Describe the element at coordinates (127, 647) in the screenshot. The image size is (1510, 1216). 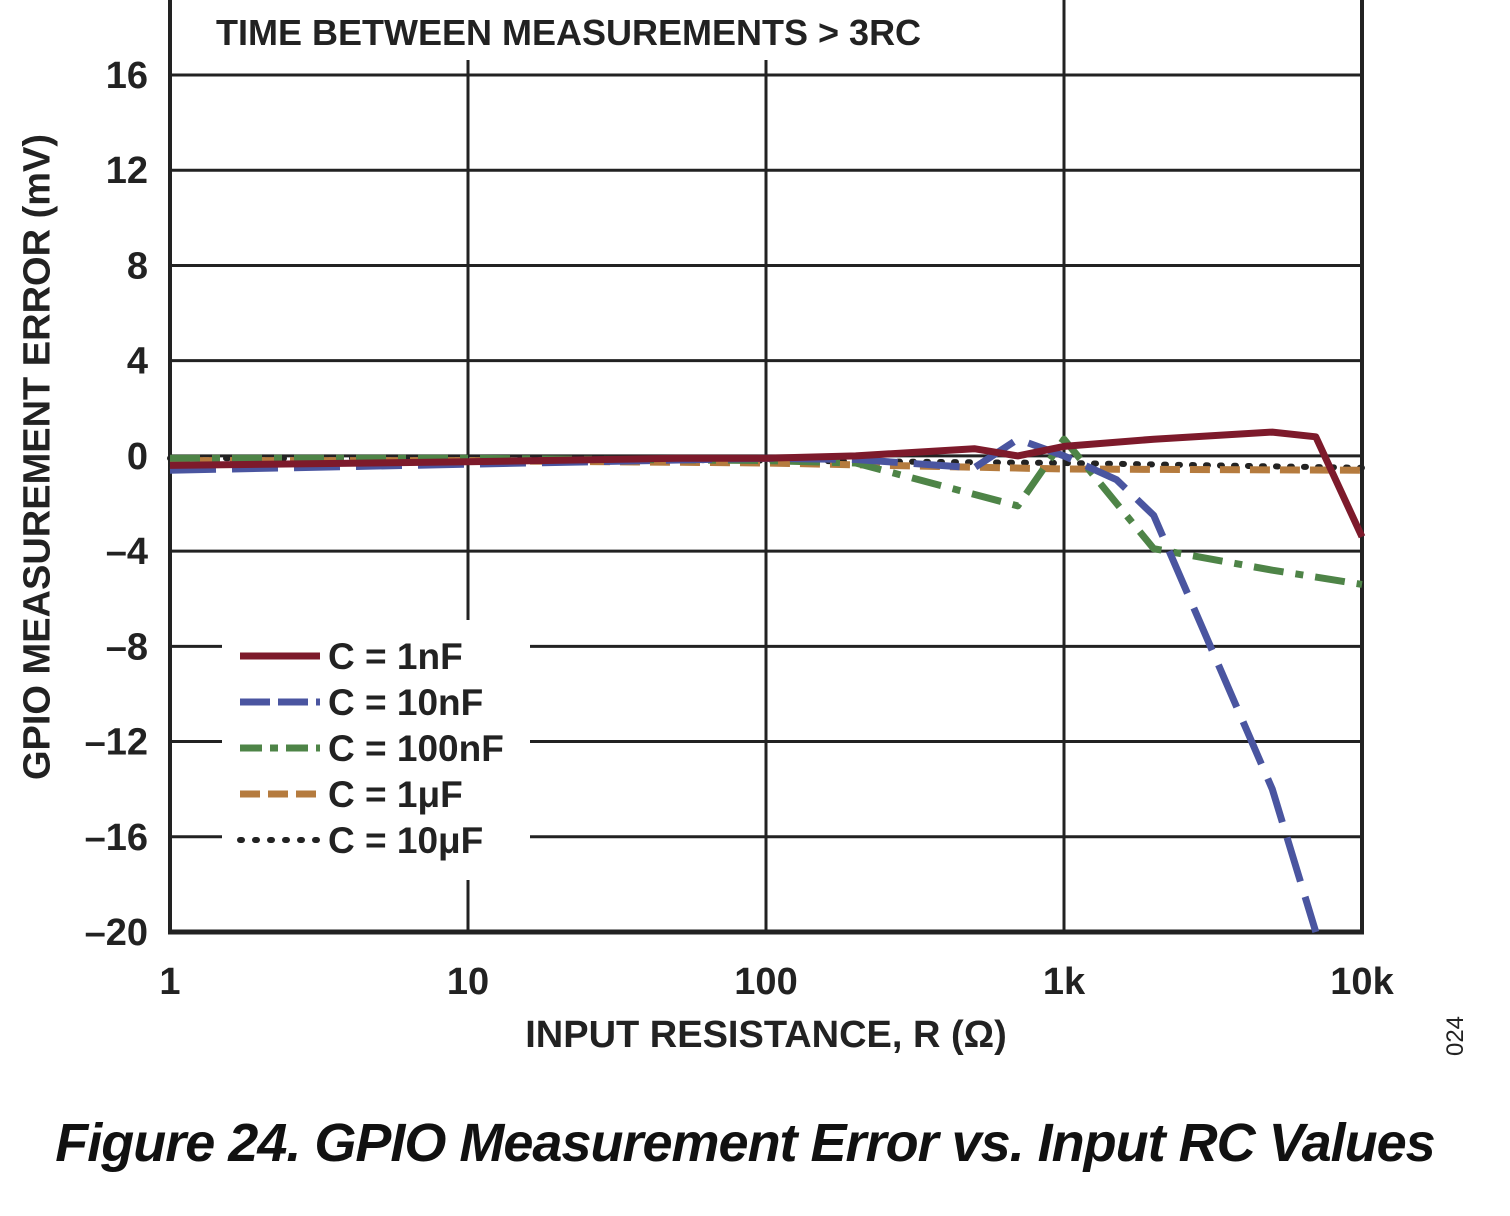
I see `y-tick-label: –8` at that location.